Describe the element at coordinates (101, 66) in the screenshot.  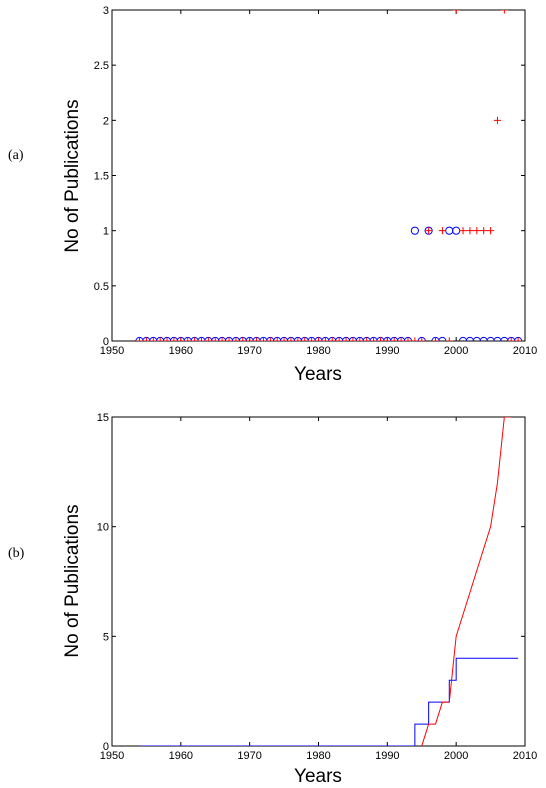
I see `y-tick-label: 2.5` at that location.